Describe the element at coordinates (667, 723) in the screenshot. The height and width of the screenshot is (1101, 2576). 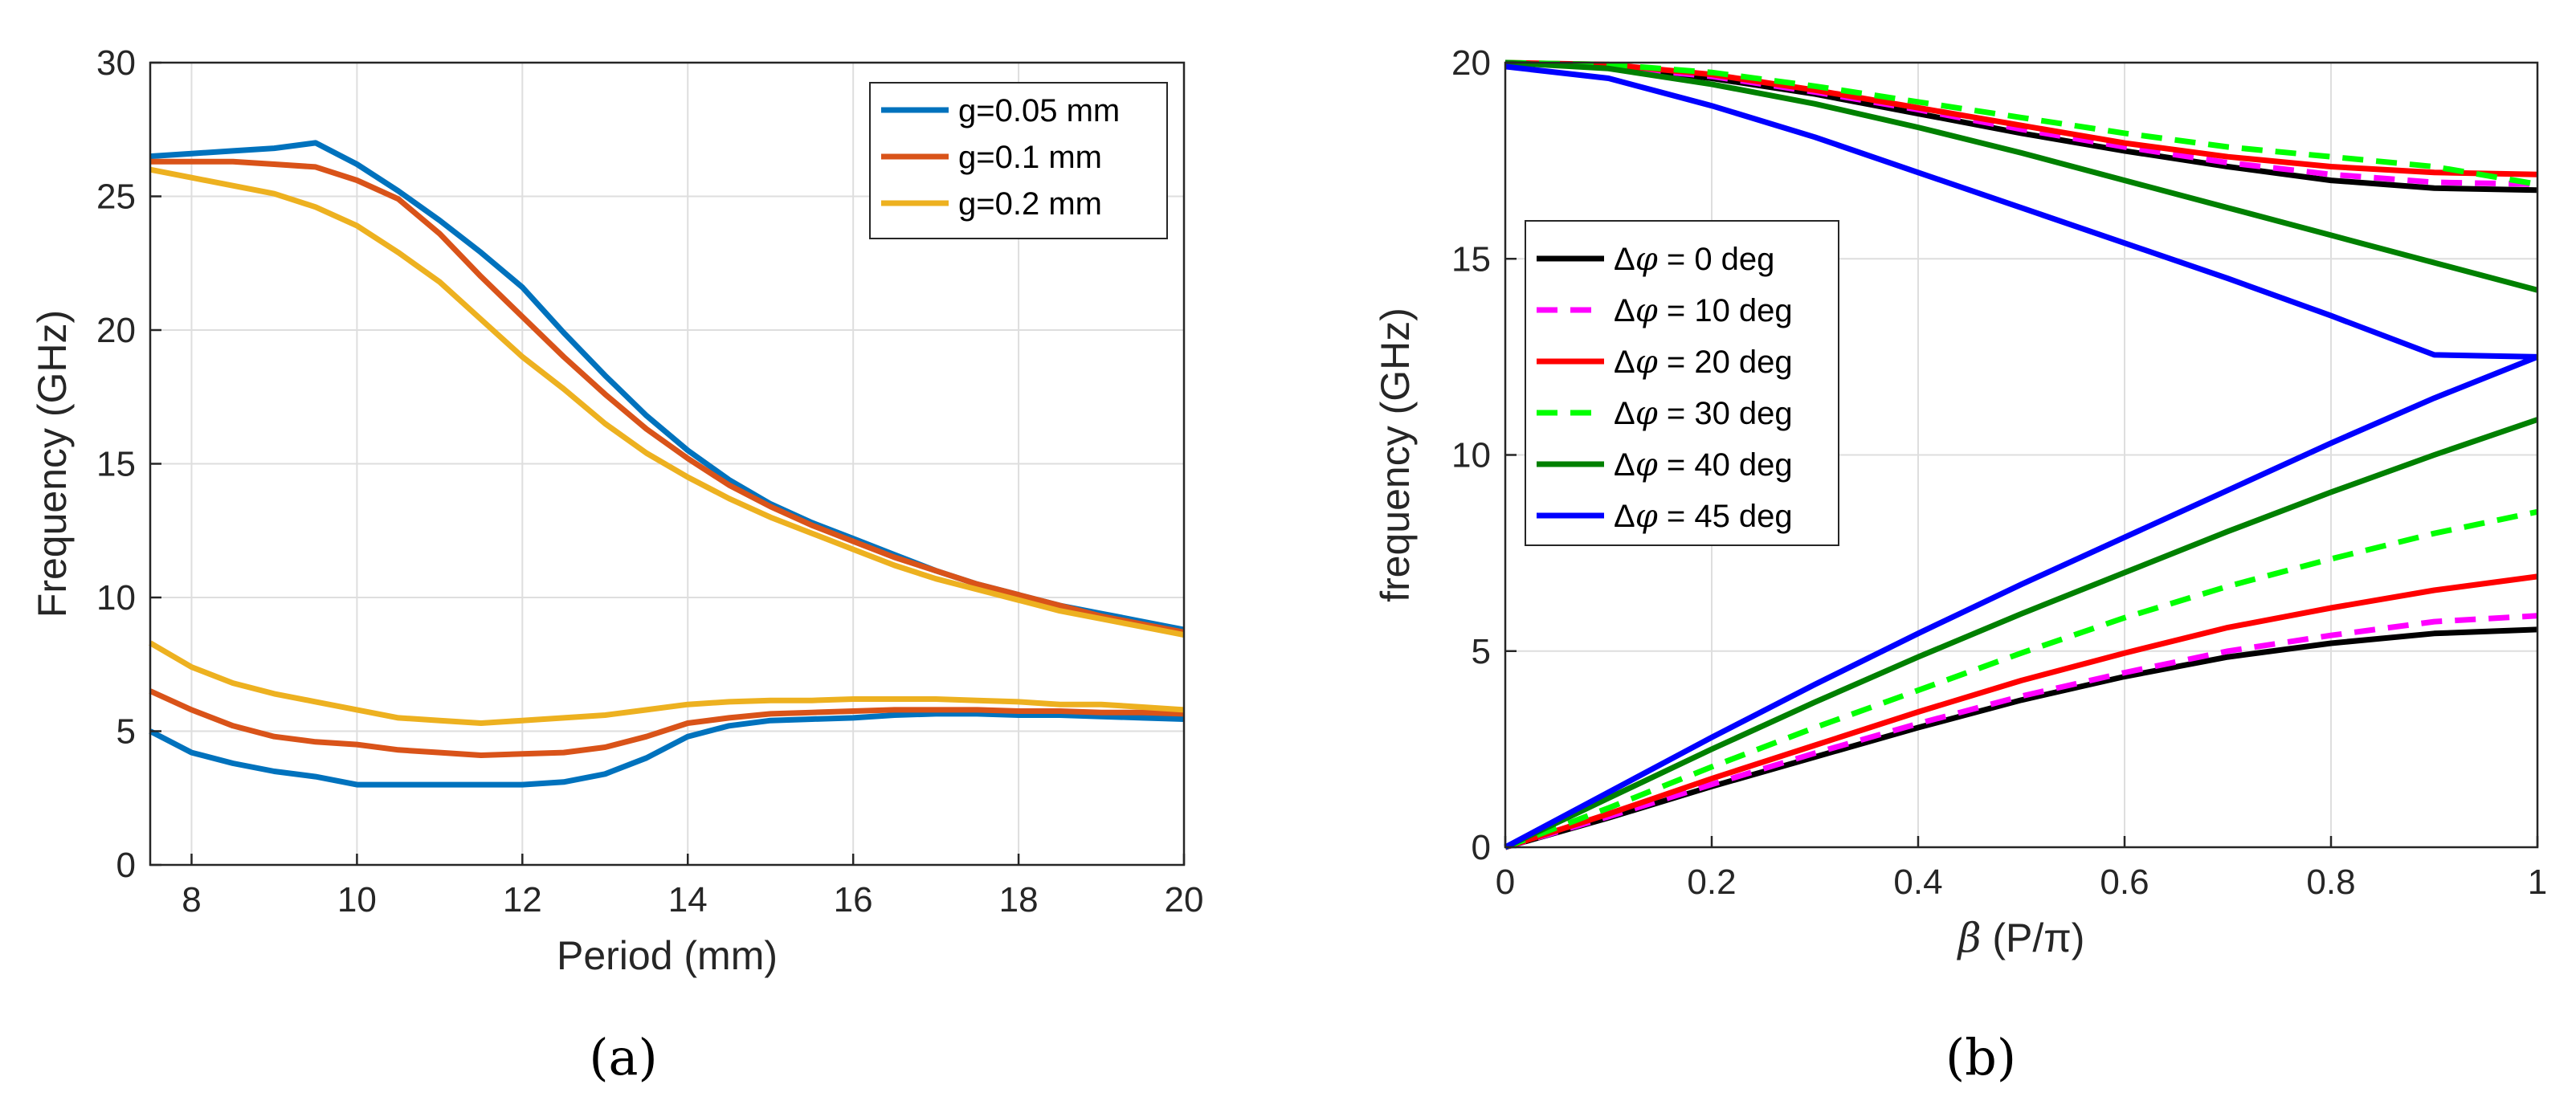
I see `series-line-g-0-1-mm-lower` at that location.